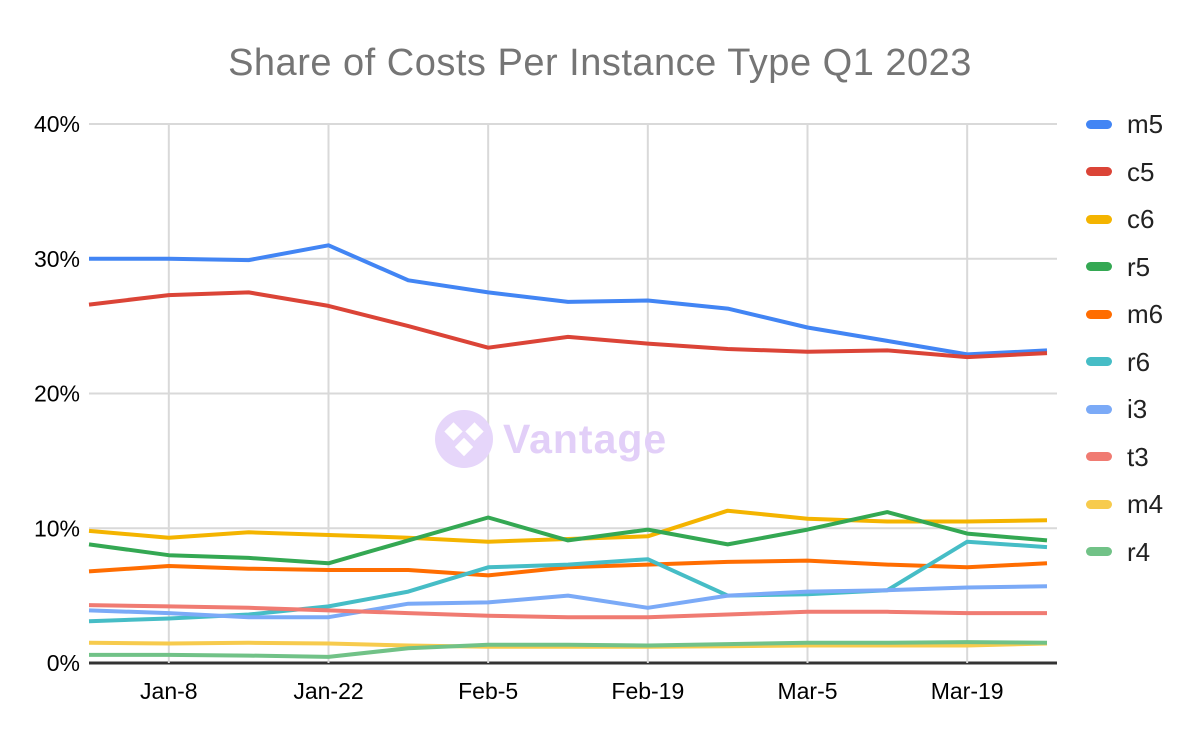 The height and width of the screenshot is (742, 1200). What do you see at coordinates (568, 538) in the screenshot?
I see `series-line-r5` at bounding box center [568, 538].